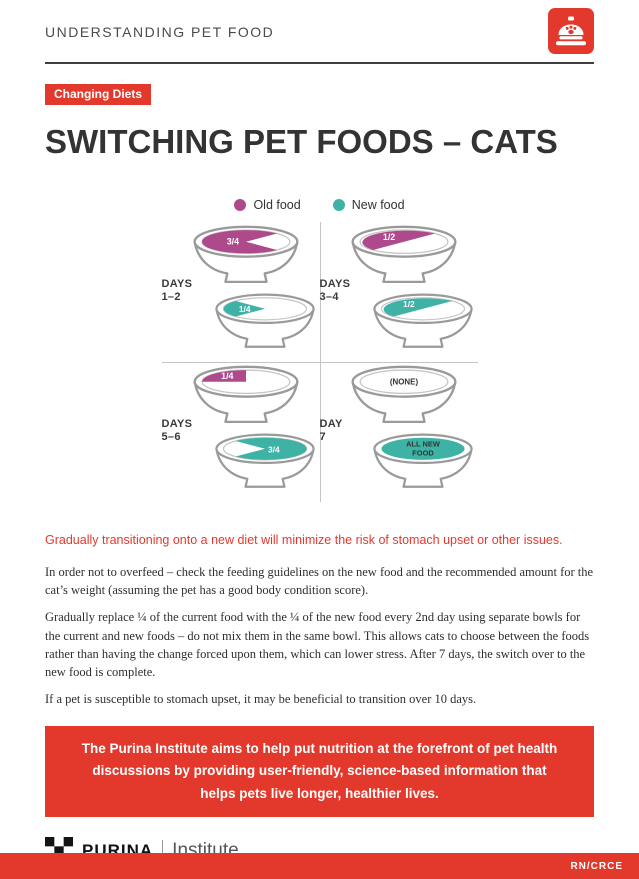 The height and width of the screenshot is (879, 639). I want to click on pet-food-icon-graphic, so click(571, 31).